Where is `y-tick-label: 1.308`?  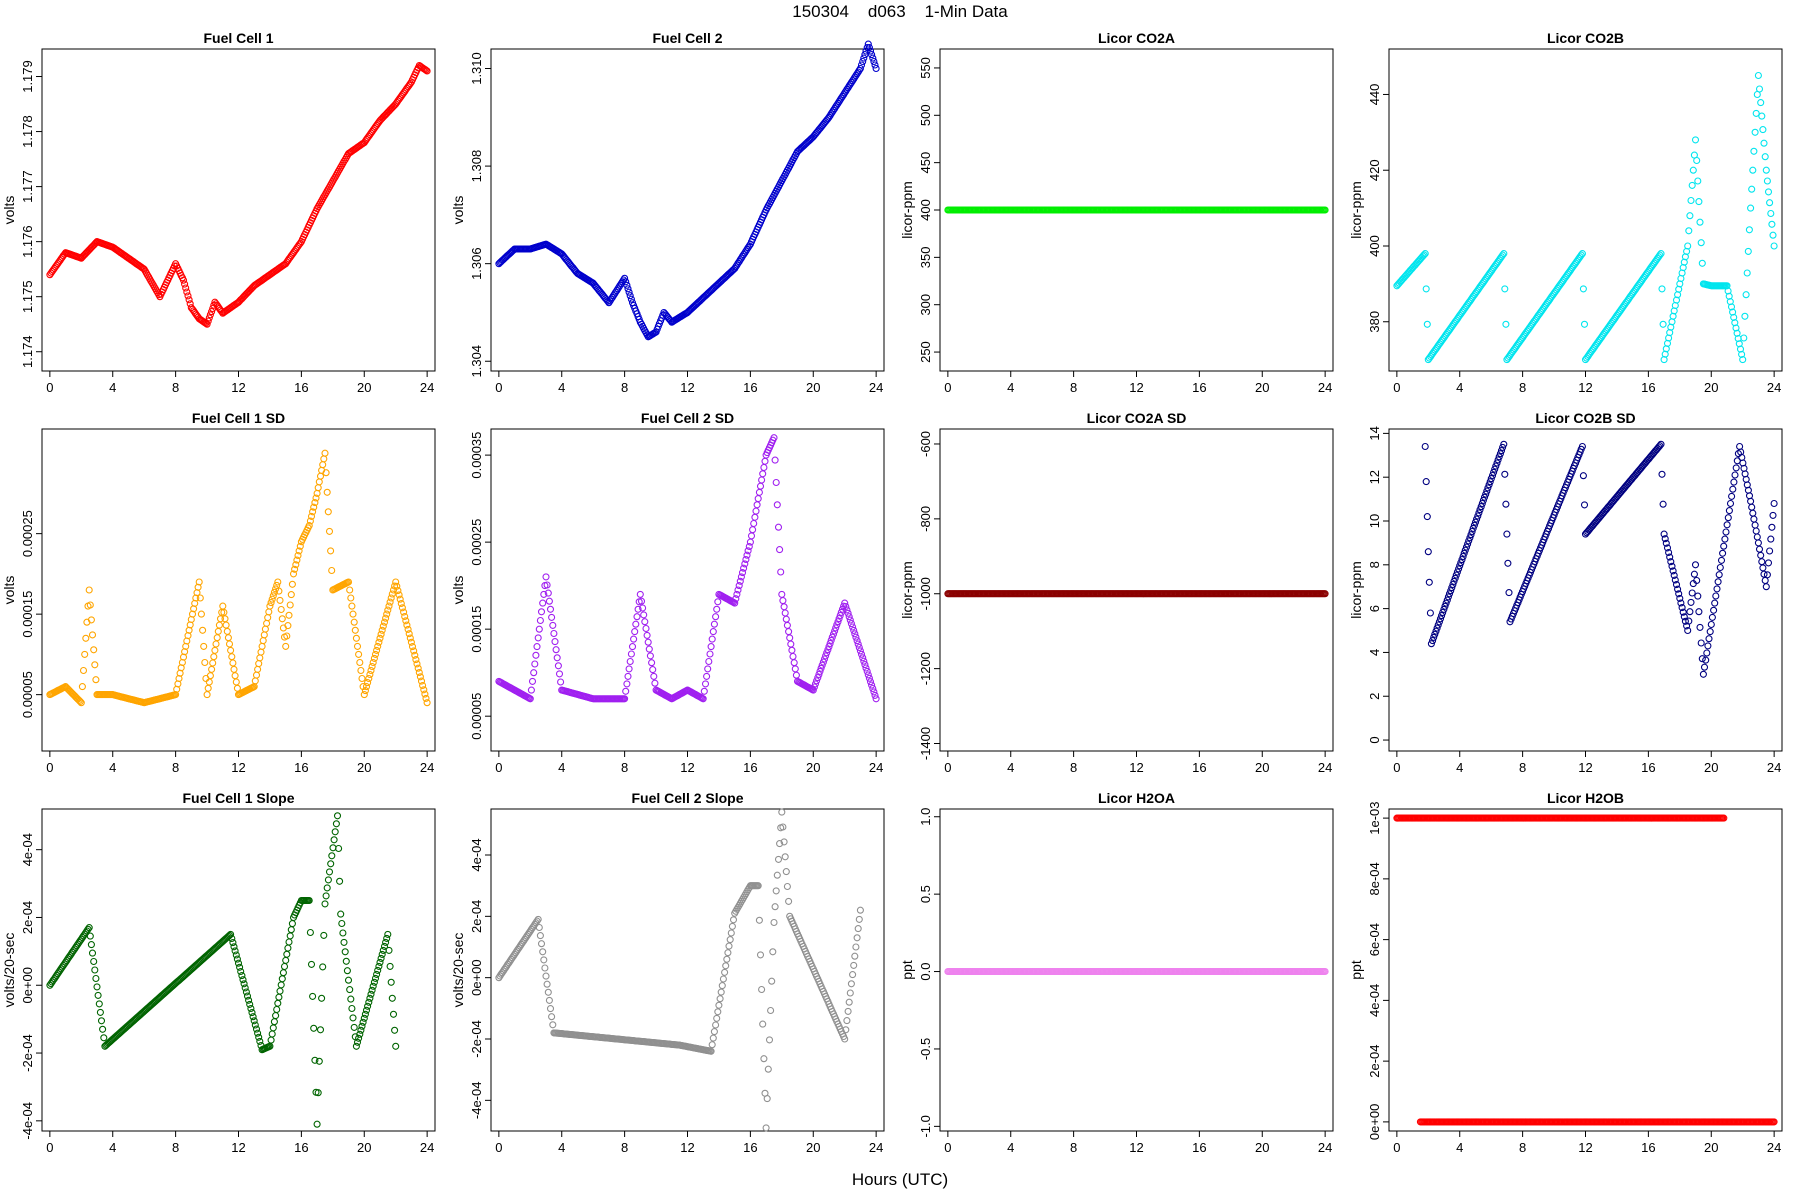 y-tick-label: 1.308 is located at coordinates (476, 166).